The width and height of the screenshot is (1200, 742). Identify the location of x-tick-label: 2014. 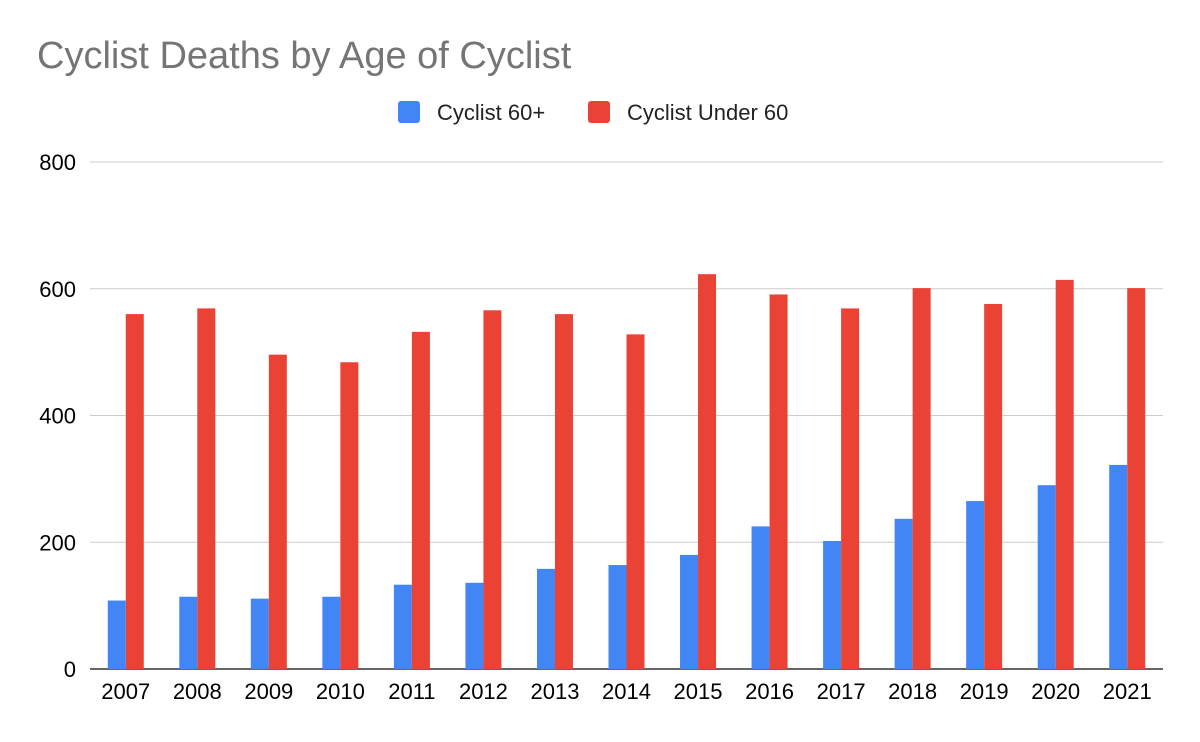
(626, 691).